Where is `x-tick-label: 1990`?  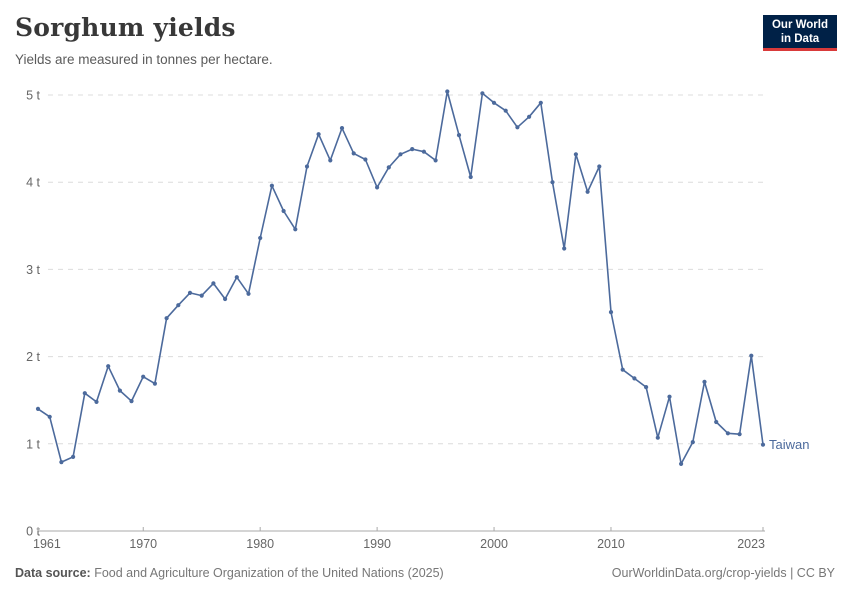
x-tick-label: 1990 is located at coordinates (377, 544).